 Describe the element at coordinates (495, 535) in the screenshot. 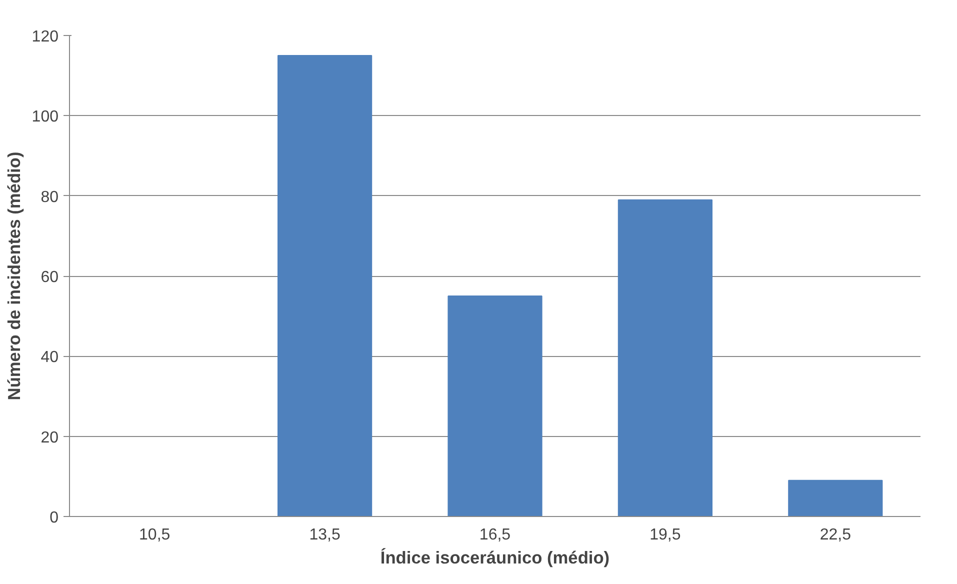

I see `x-tick-label: 16,5` at that location.